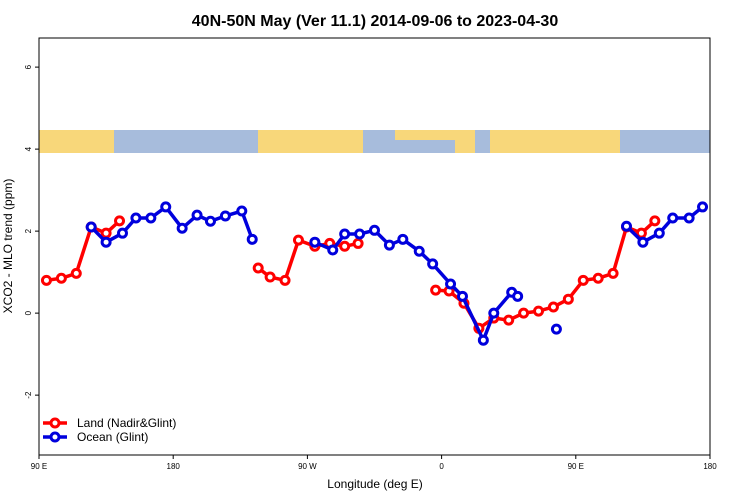 This screenshot has width=750, height=500. I want to click on y-tick-label: -2, so click(28, 395).